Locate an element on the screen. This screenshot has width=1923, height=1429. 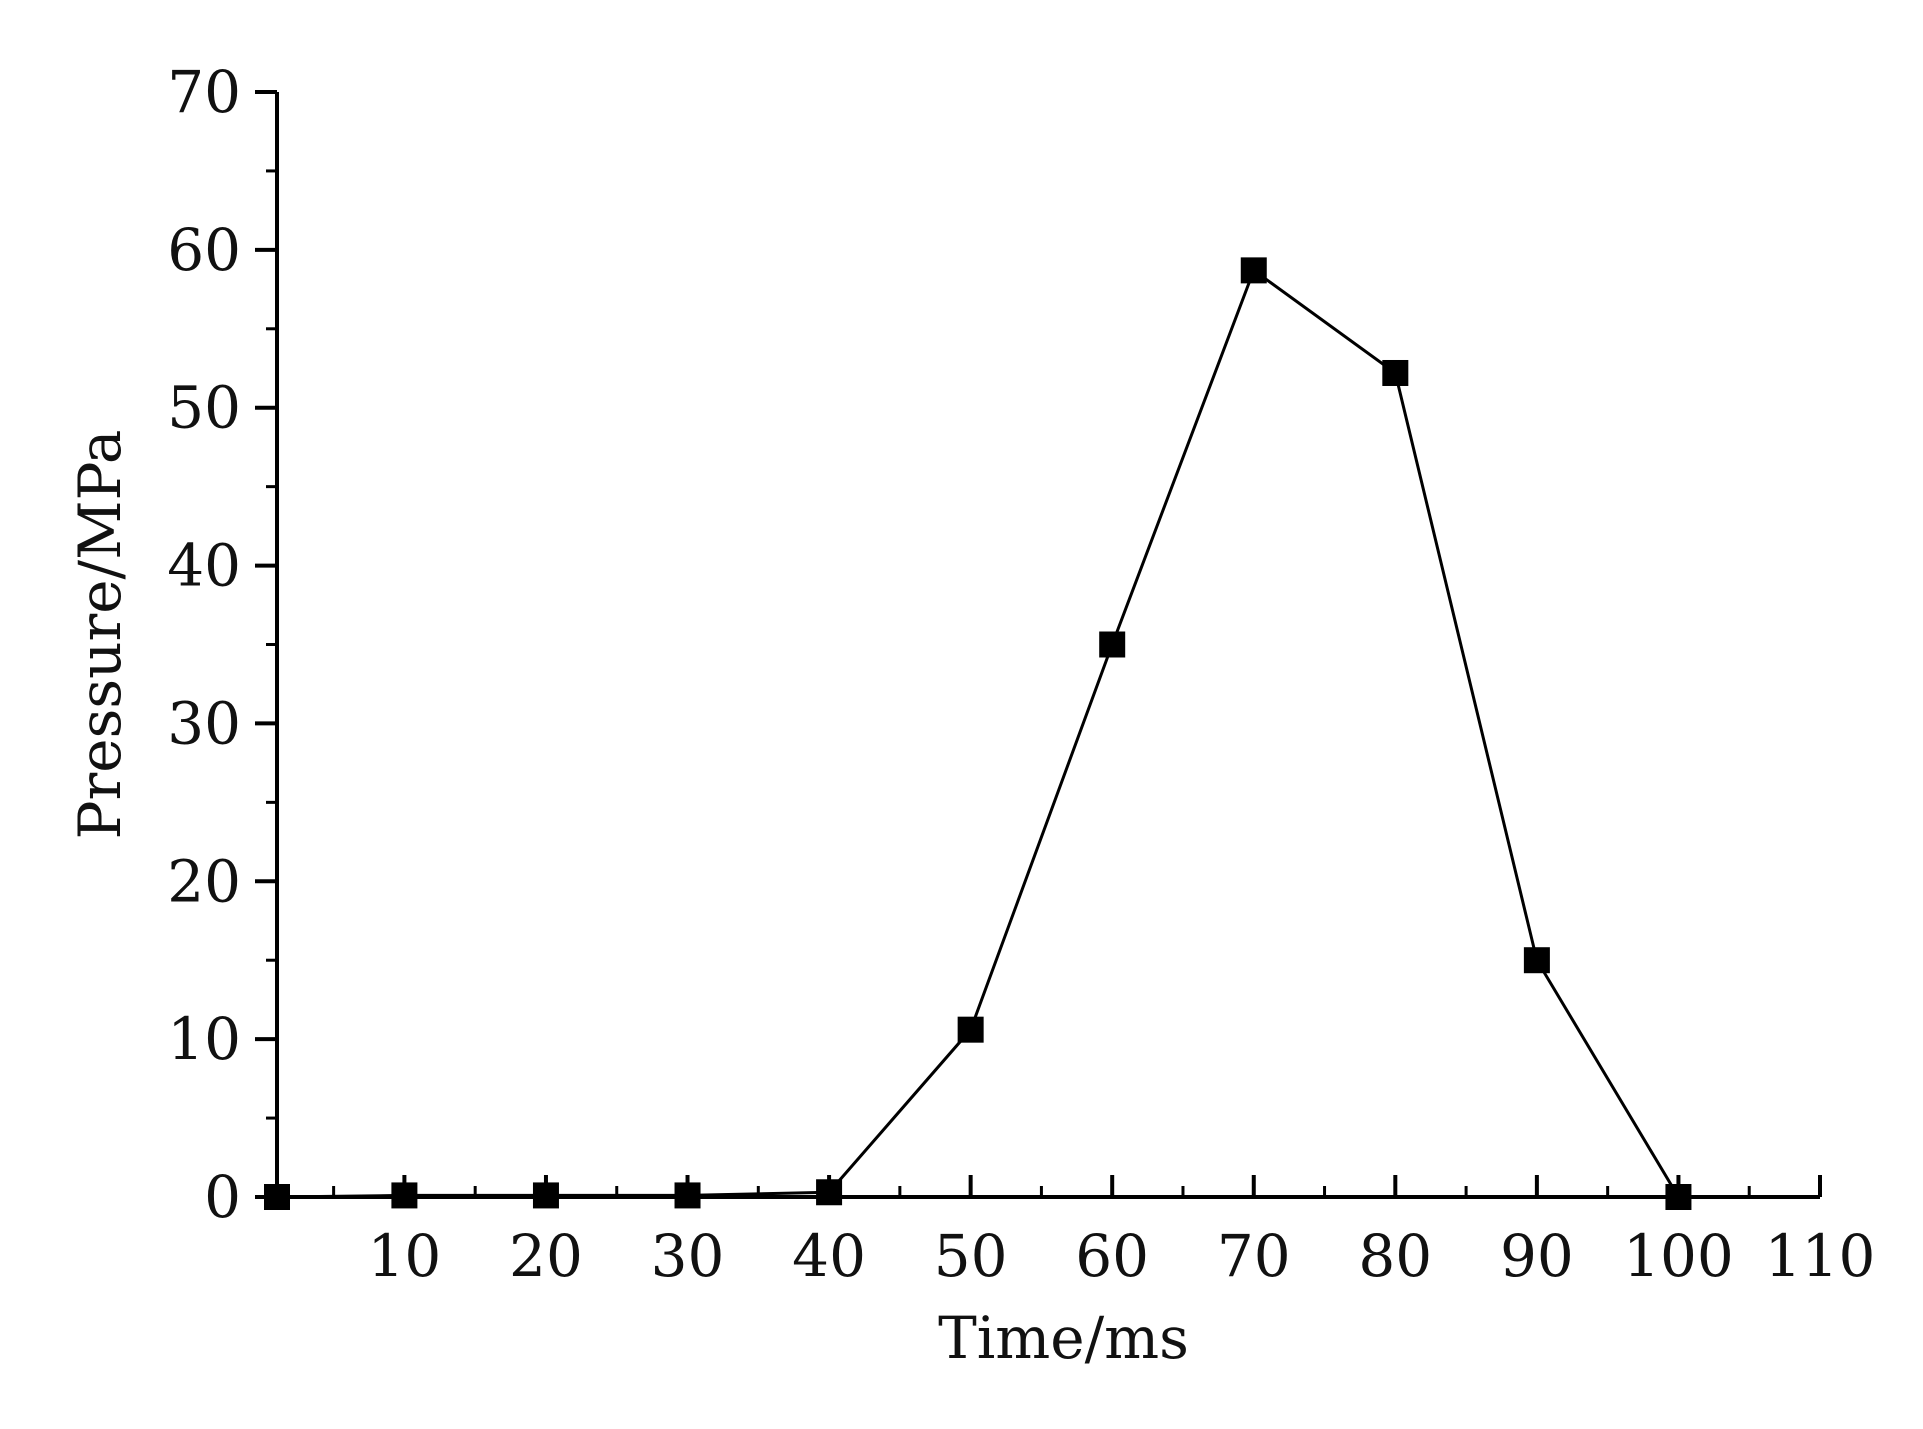
y-tick-label: 0 is located at coordinates (222, 1197).